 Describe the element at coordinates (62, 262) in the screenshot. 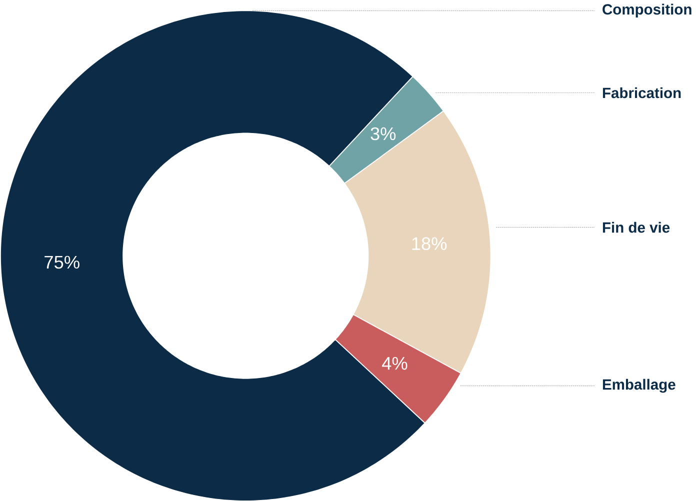

I see `data-label: 75%` at that location.